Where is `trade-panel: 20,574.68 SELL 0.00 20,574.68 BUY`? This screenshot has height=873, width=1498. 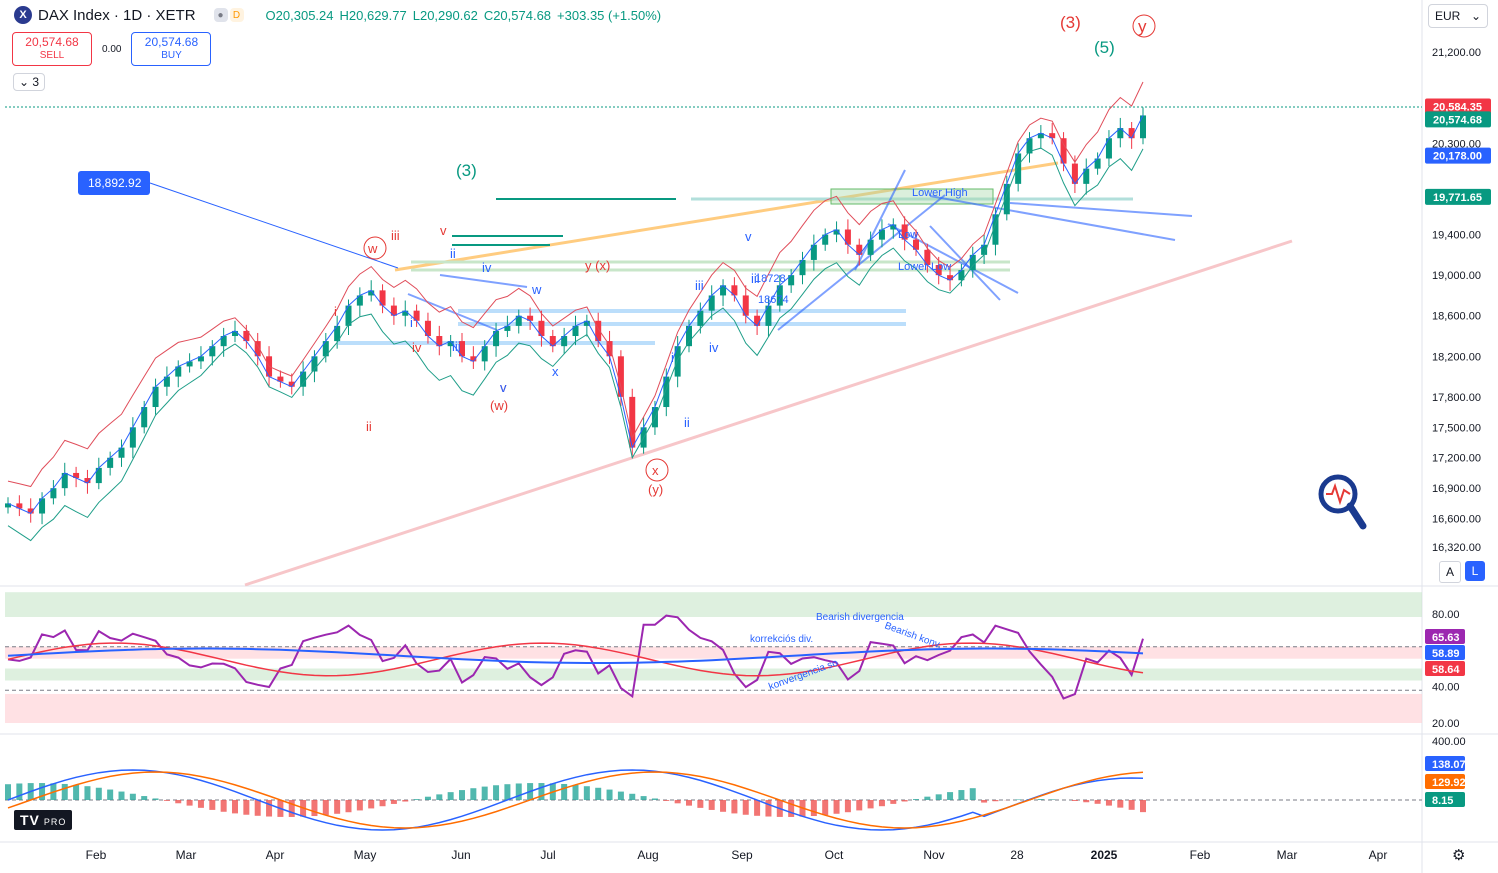 trade-panel: 20,574.68 SELL 0.00 20,574.68 BUY is located at coordinates (112, 49).